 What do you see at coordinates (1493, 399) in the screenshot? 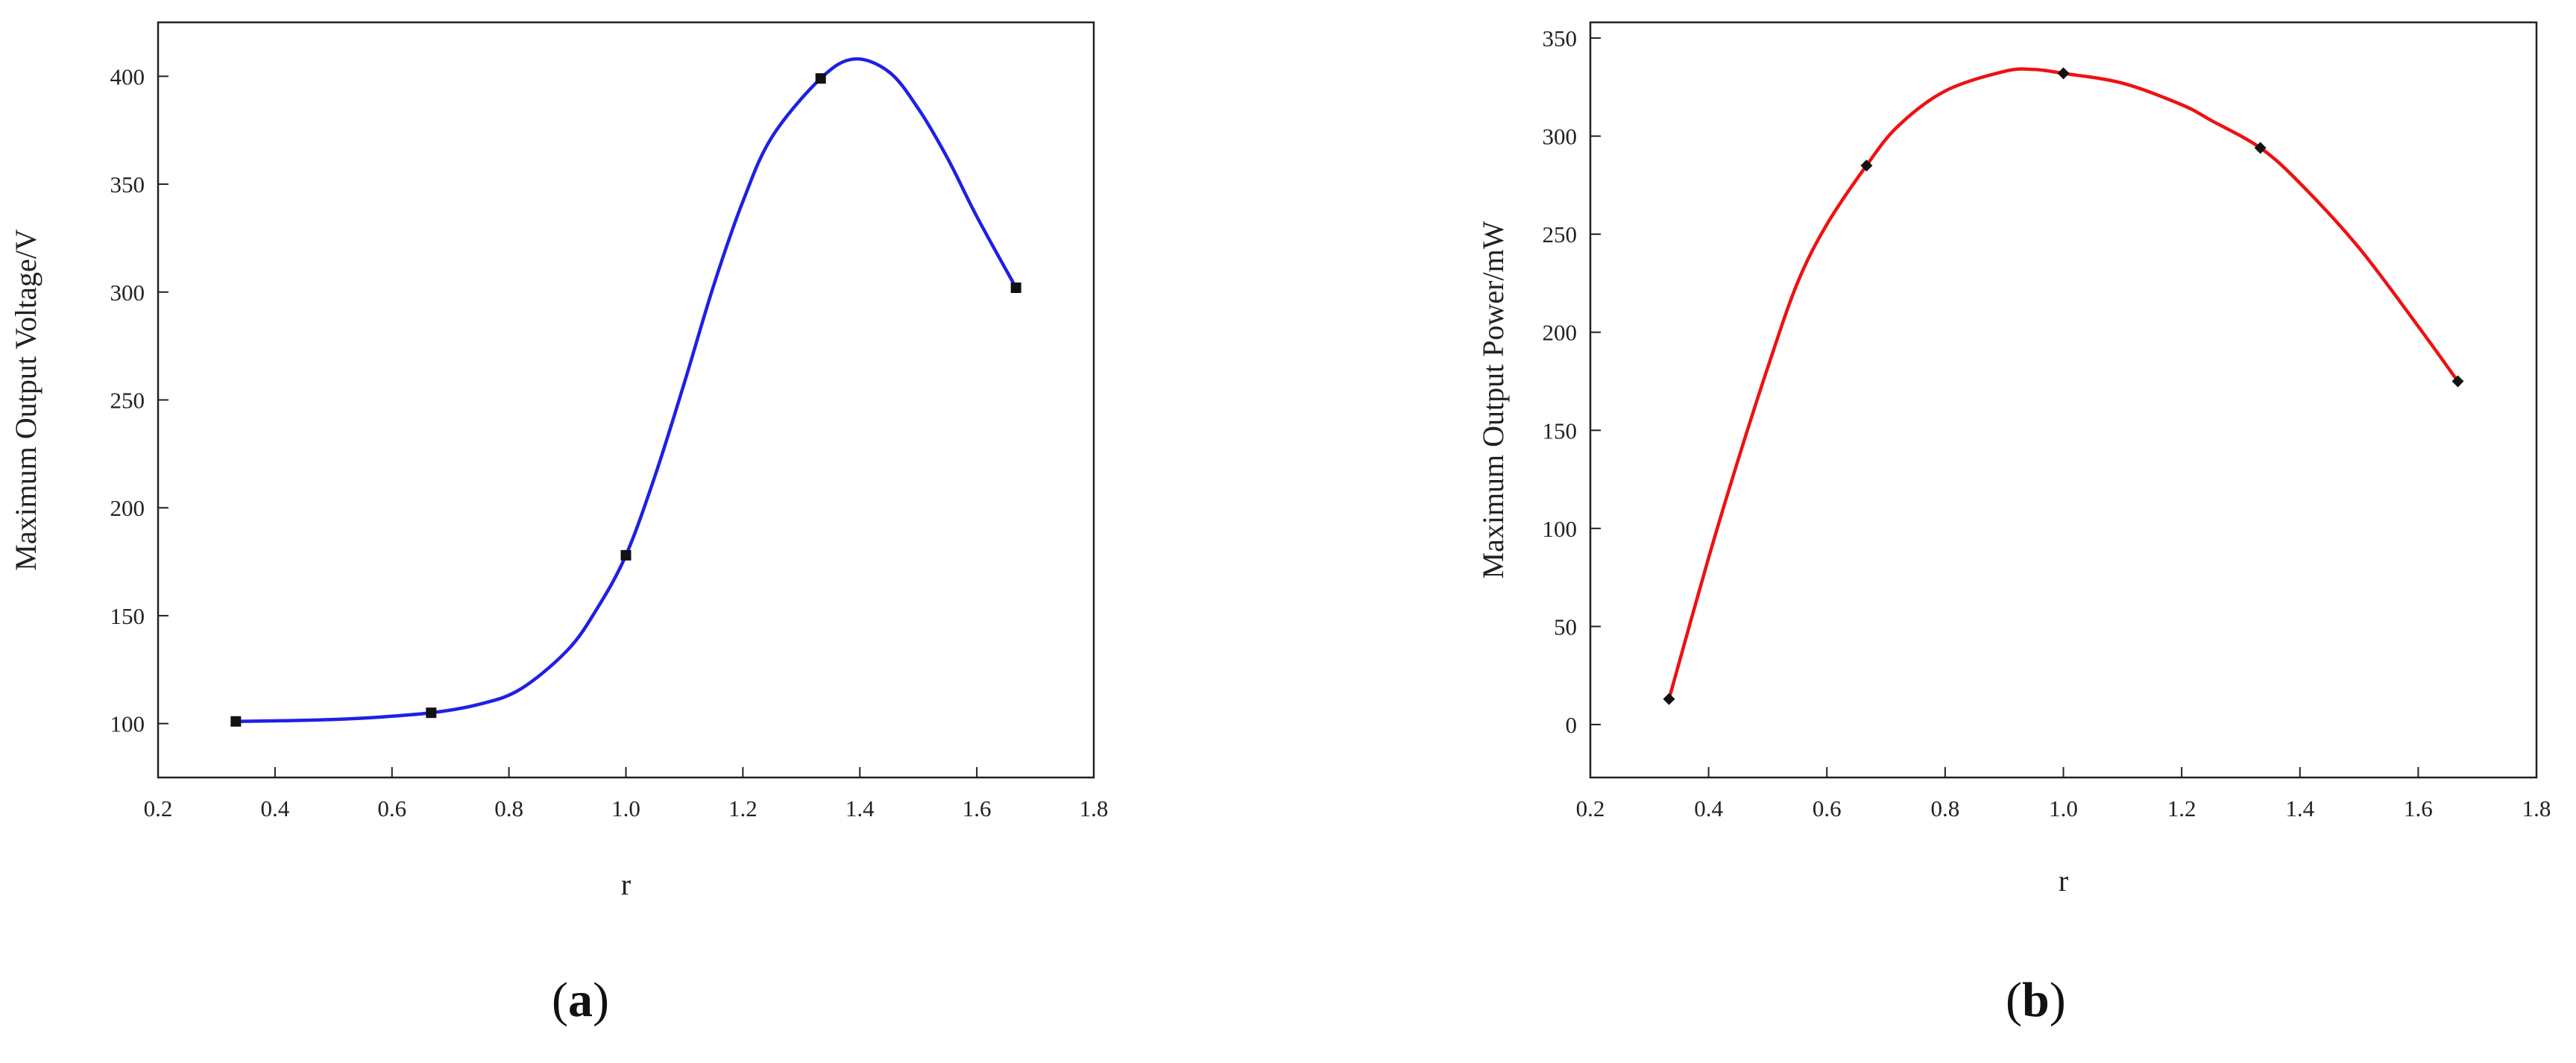
I see `y-axis-title: Maximum Output Power/mW` at bounding box center [1493, 399].